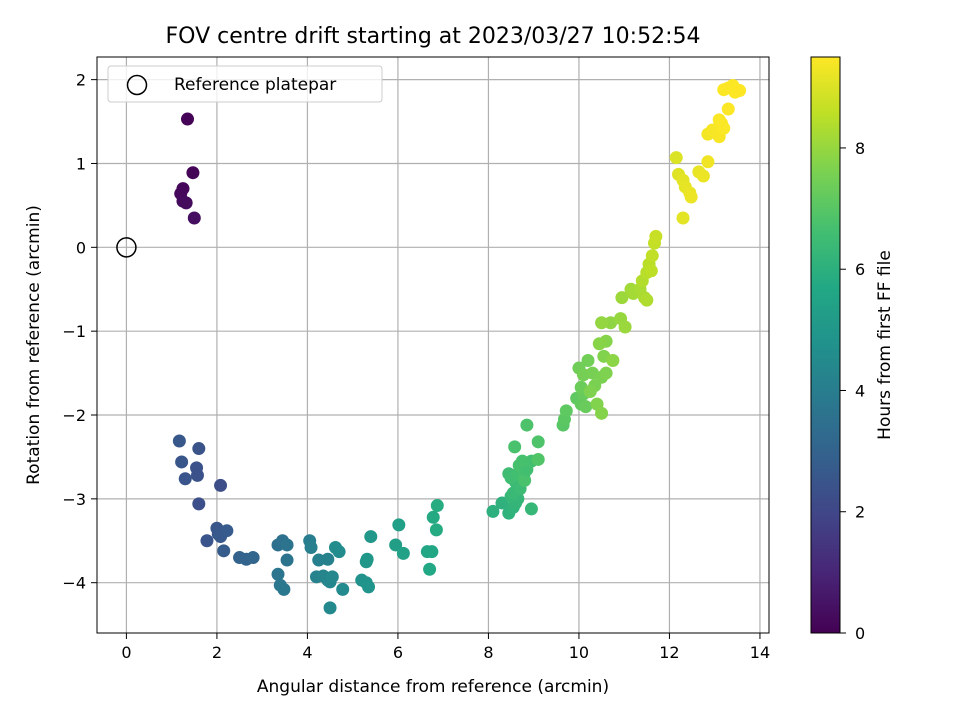 The image size is (960, 720). What do you see at coordinates (81, 80) in the screenshot?
I see `y-tick-label: 2` at bounding box center [81, 80].